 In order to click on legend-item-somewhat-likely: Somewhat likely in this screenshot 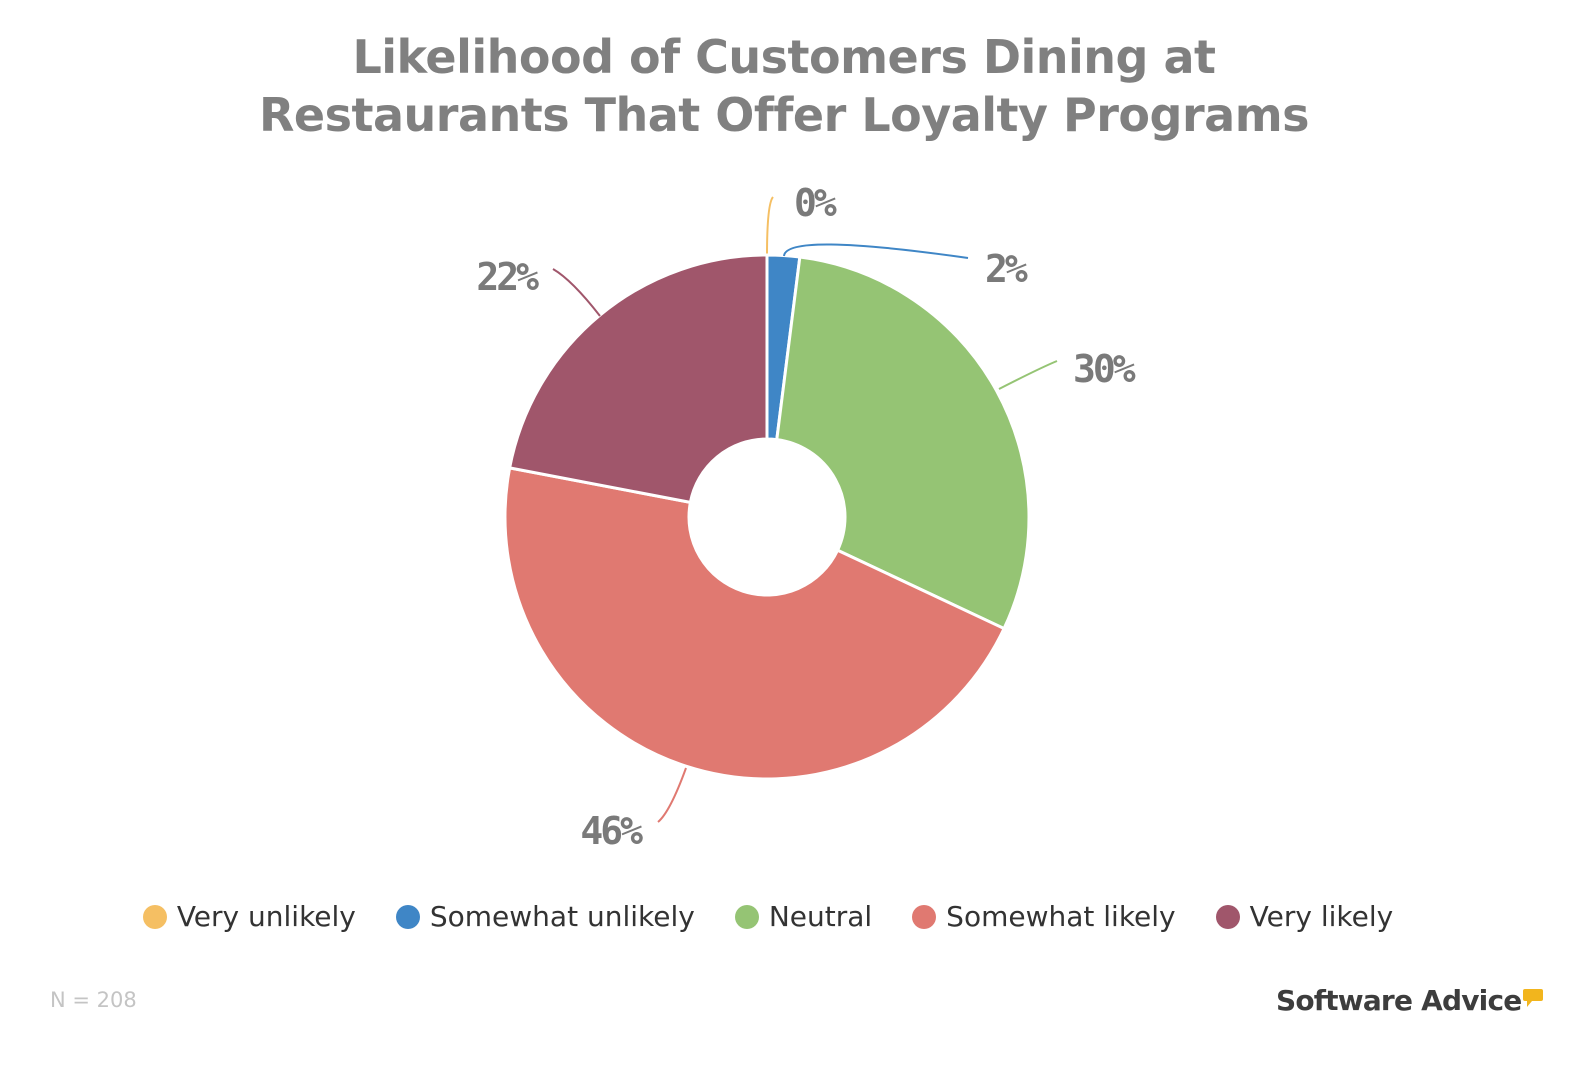, I will do `click(1044, 916)`.